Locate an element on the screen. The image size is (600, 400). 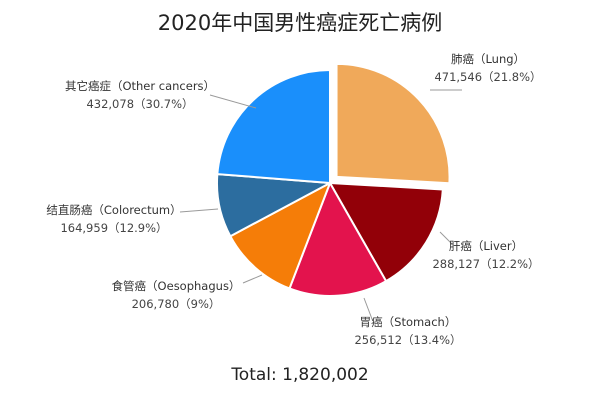
slice-name-label: 胃癌（Stomach） is located at coordinates (408, 322).